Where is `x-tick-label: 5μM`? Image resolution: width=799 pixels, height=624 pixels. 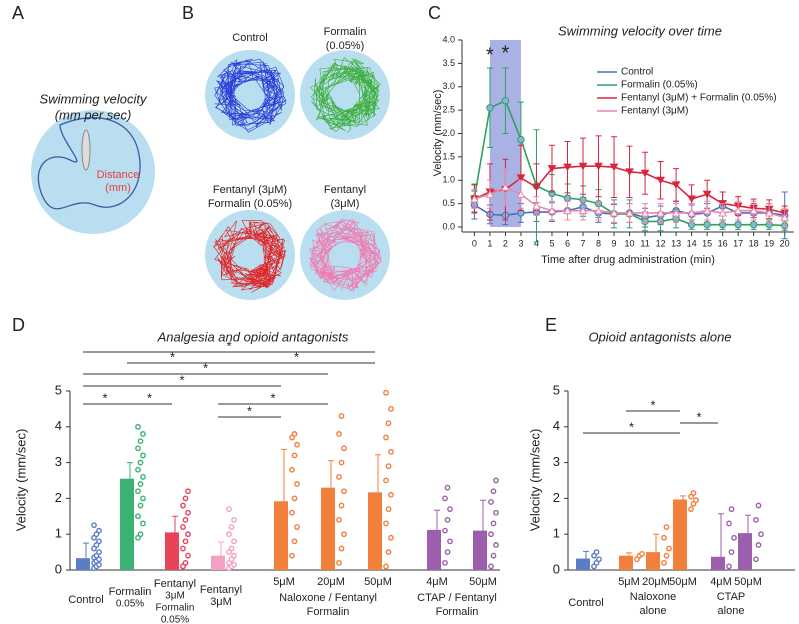 x-tick-label: 5μM is located at coordinates (629, 582).